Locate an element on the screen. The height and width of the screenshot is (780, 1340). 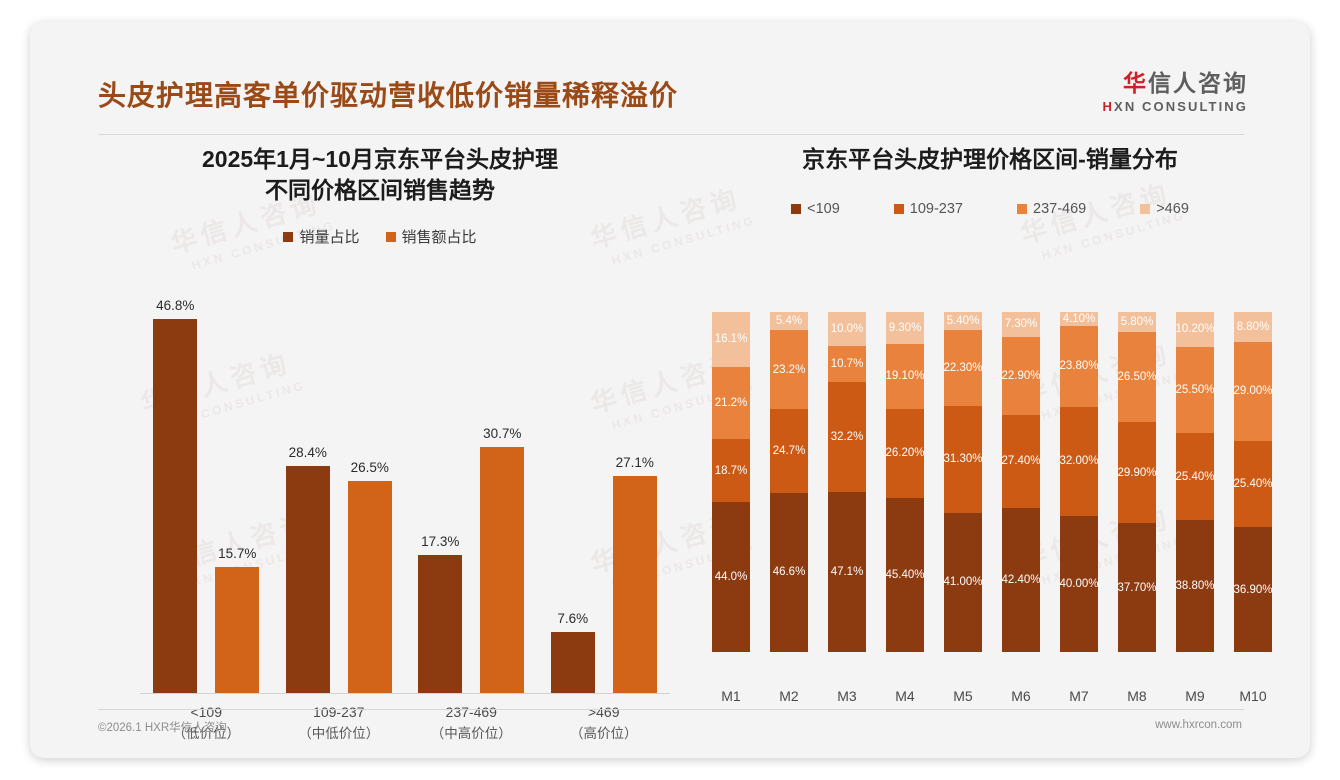
stacked-bar-column: 4.10% 23.80% 32.00% 40.00% is located at coordinates (1079, 497).